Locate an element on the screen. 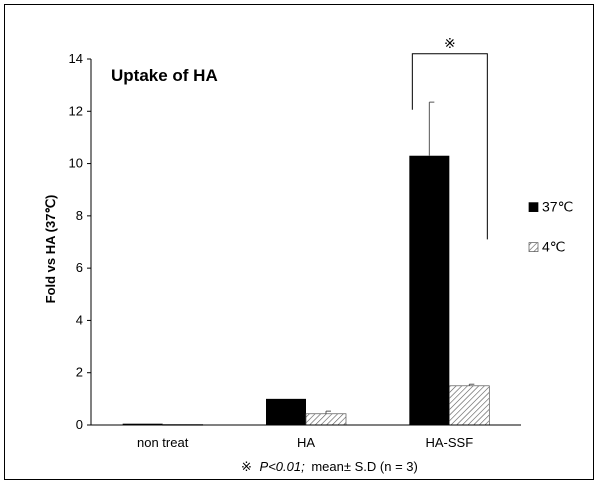 This screenshot has height=486, width=600. significance-bracket: ※ is located at coordinates (449, 137).